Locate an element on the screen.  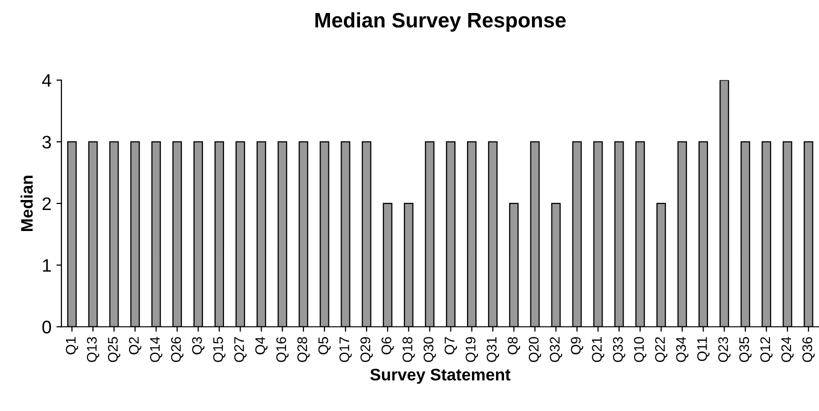
x-tick-label: Q2 is located at coordinates (135, 345).